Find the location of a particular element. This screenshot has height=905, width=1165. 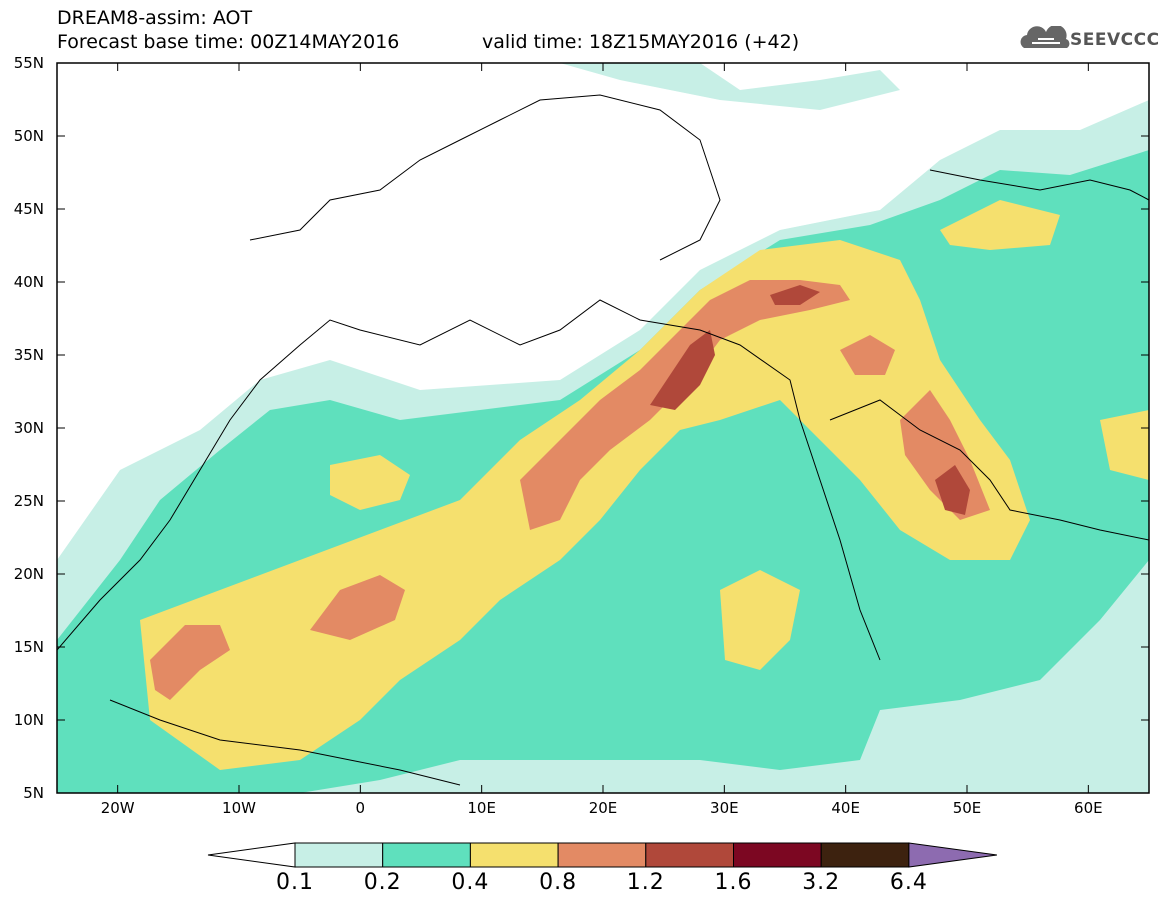

colorbar-label: 1.6 is located at coordinates (733, 882).